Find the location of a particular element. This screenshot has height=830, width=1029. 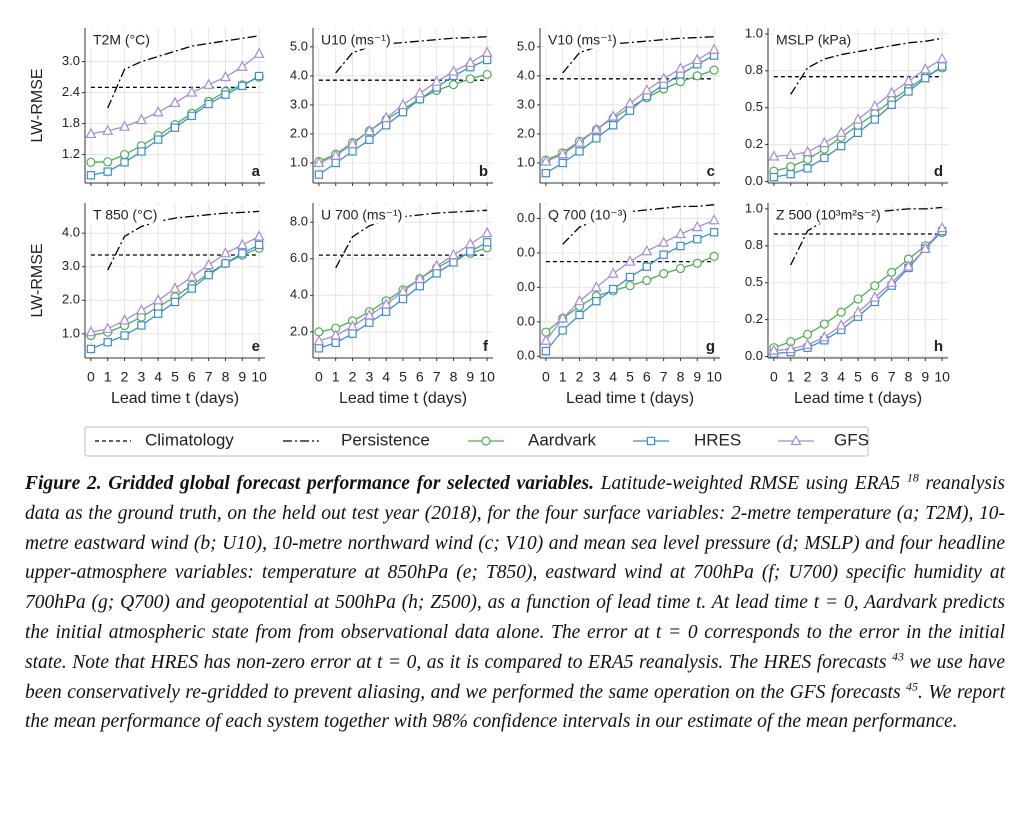

y-tick-label: 2.4 is located at coordinates (71, 91).